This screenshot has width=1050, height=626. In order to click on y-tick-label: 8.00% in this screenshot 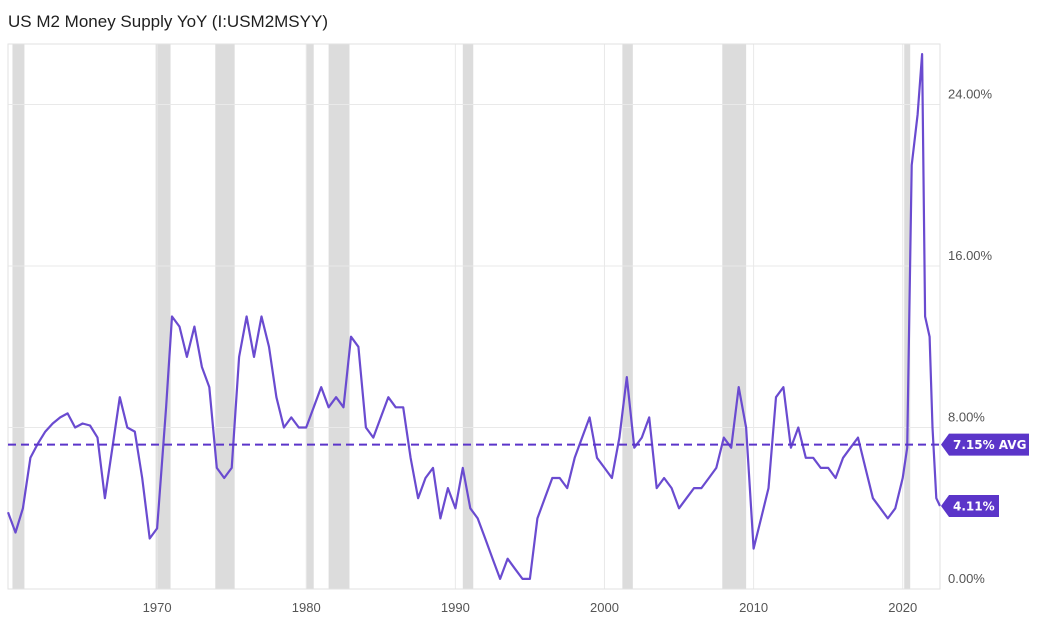, I will do `click(966, 417)`.